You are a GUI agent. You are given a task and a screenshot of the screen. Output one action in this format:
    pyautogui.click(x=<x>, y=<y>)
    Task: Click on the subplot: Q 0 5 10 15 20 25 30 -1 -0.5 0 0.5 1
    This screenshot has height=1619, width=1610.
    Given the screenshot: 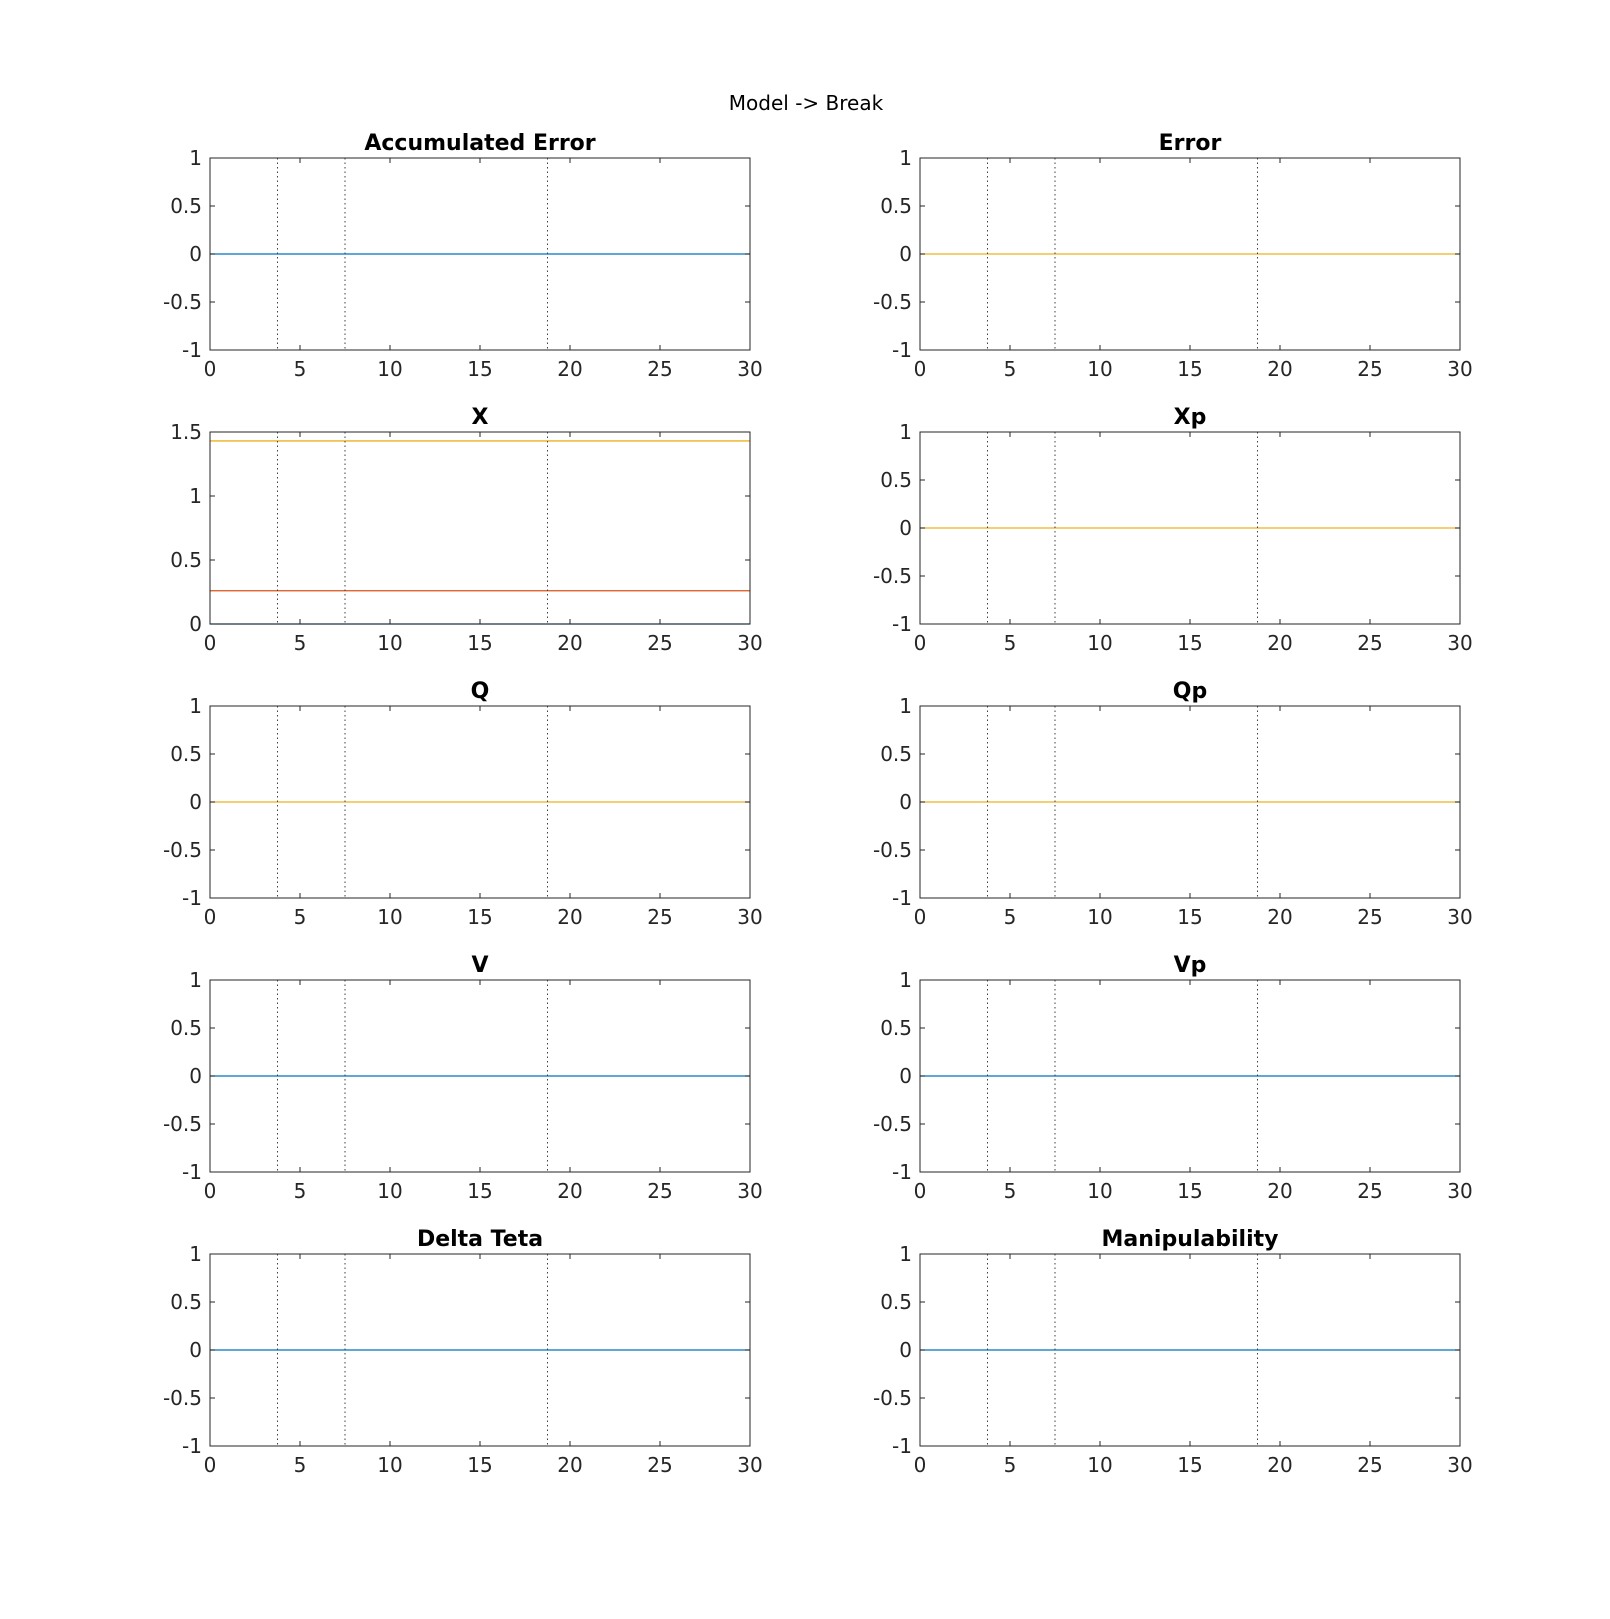 What is the action you would take?
    pyautogui.click(x=463, y=804)
    